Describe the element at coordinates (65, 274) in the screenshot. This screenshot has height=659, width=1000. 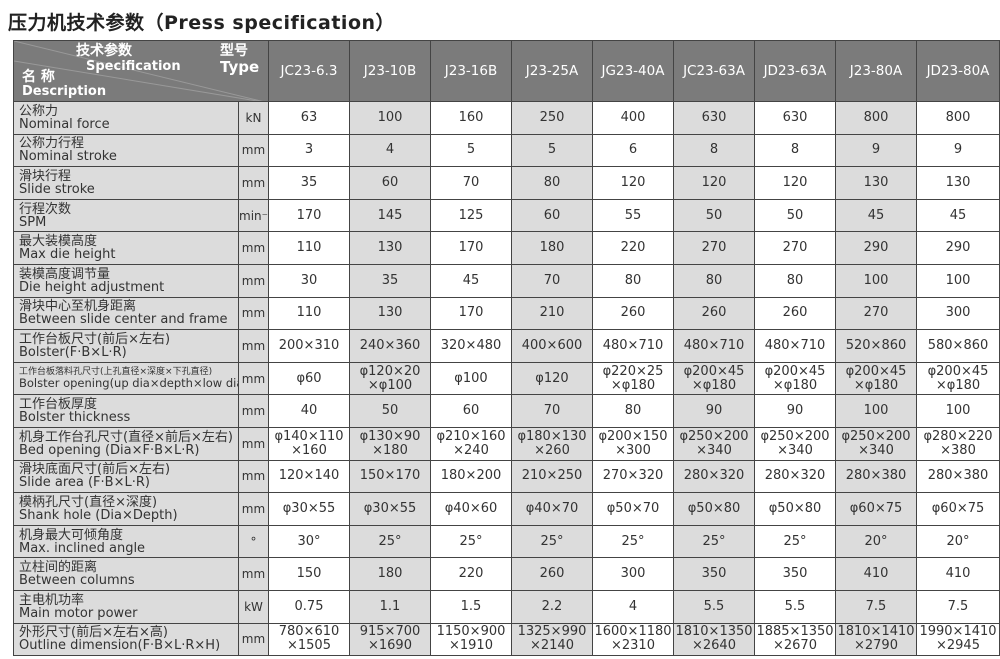
I see `row-label-zh: 装模高度调节量` at that location.